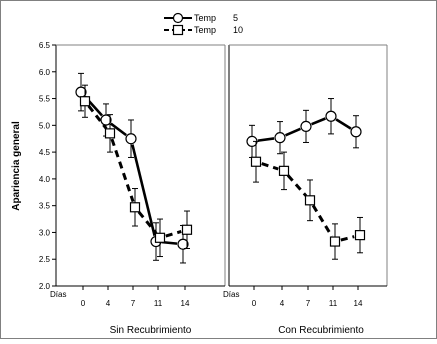 The image size is (437, 344). What do you see at coordinates (45, 125) in the screenshot?
I see `y-tick-label: 5.0` at bounding box center [45, 125].